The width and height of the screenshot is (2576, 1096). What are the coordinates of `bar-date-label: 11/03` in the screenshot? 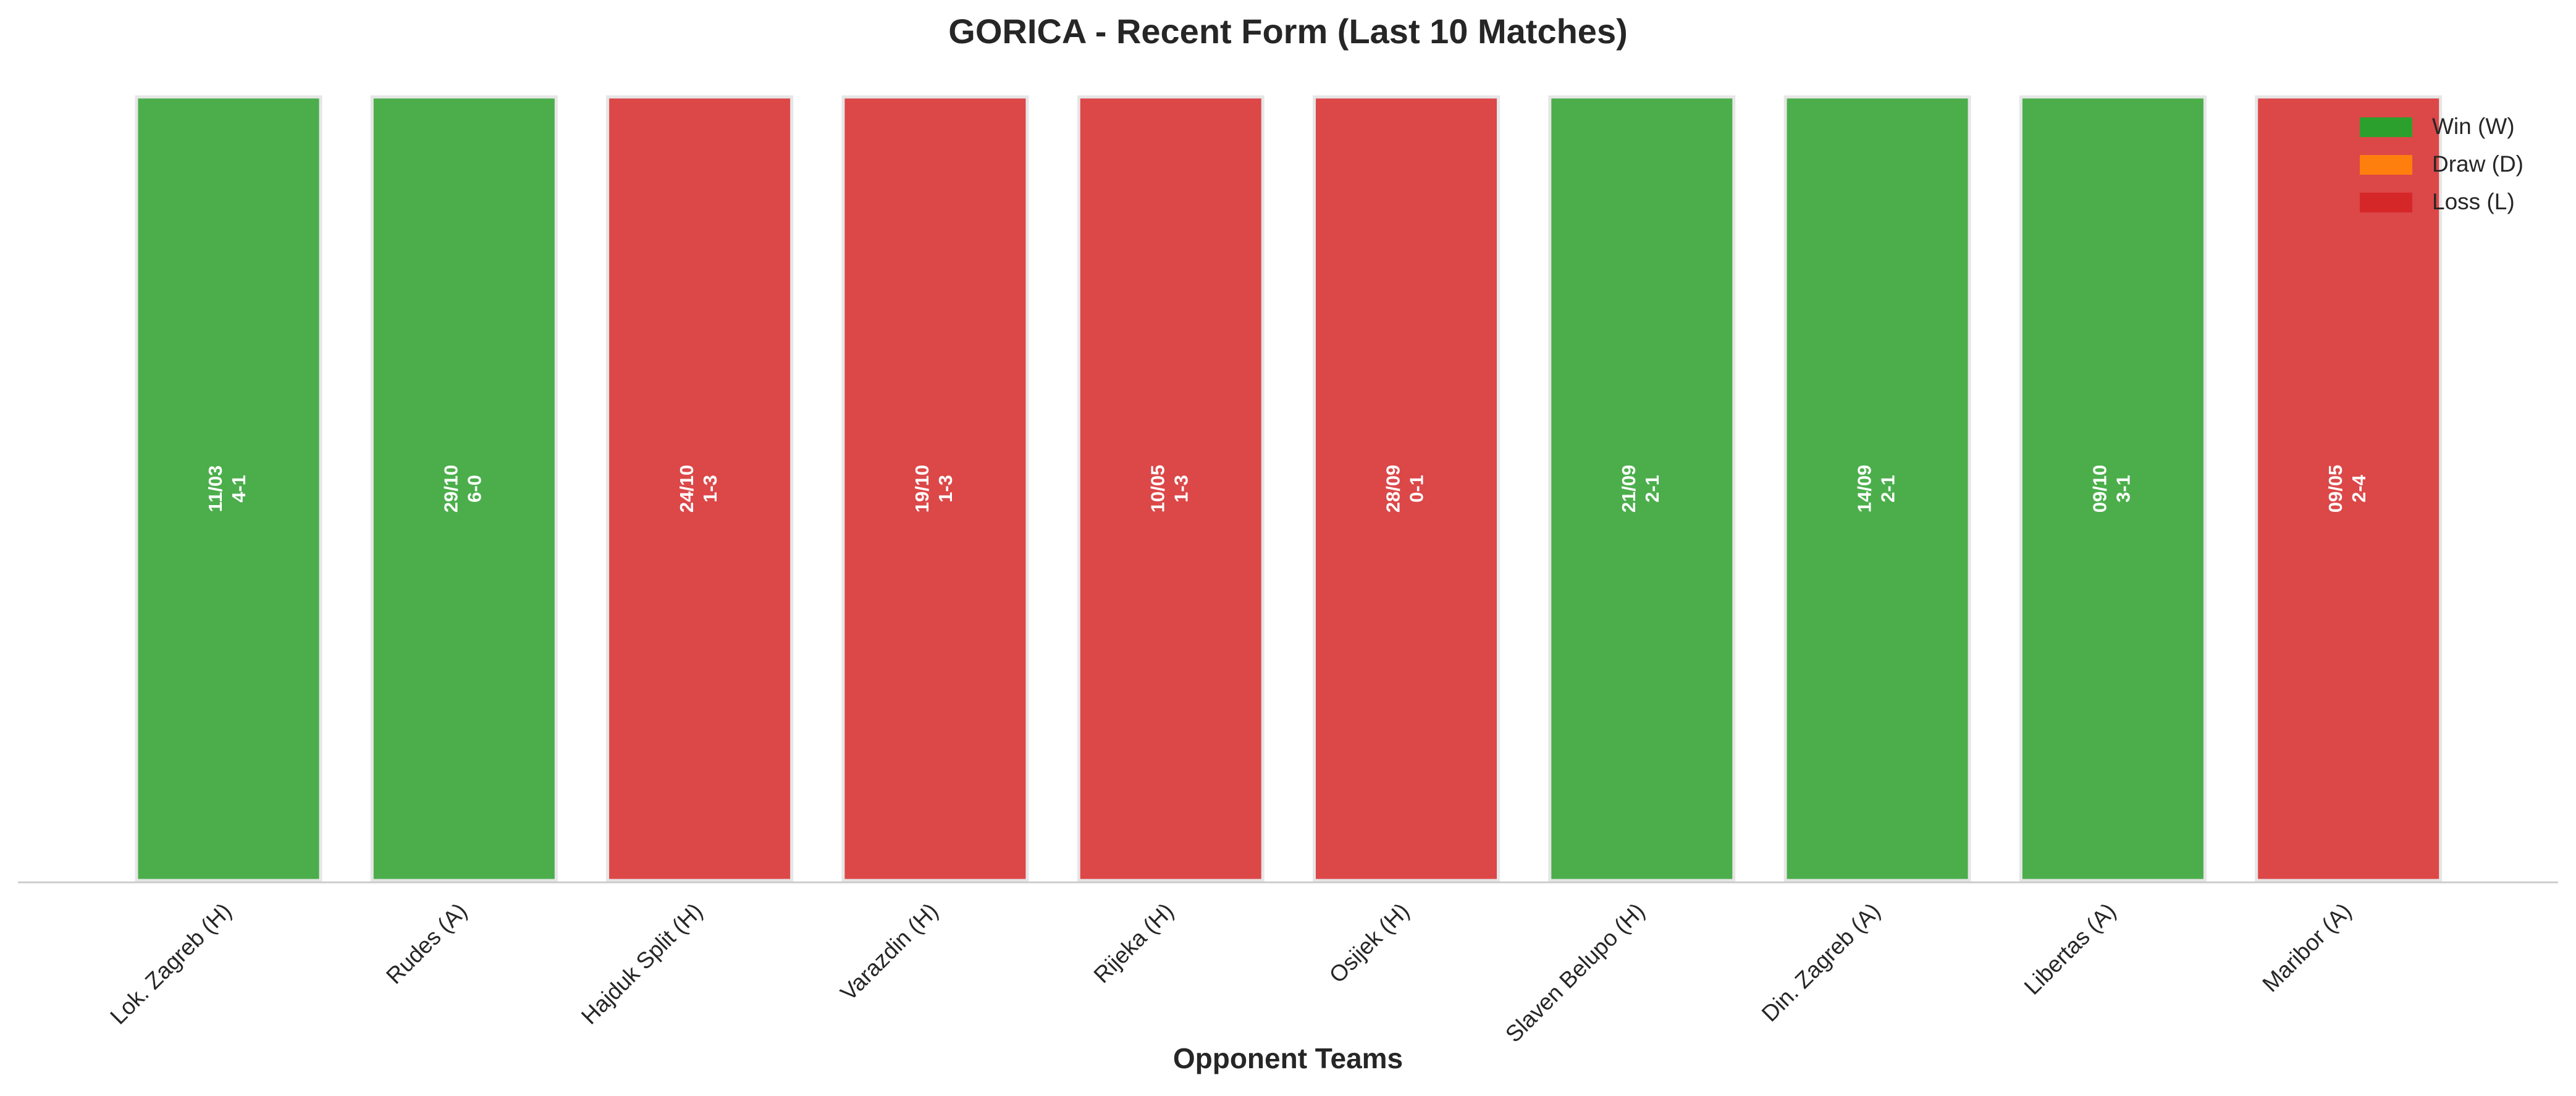 It's located at (215, 489).